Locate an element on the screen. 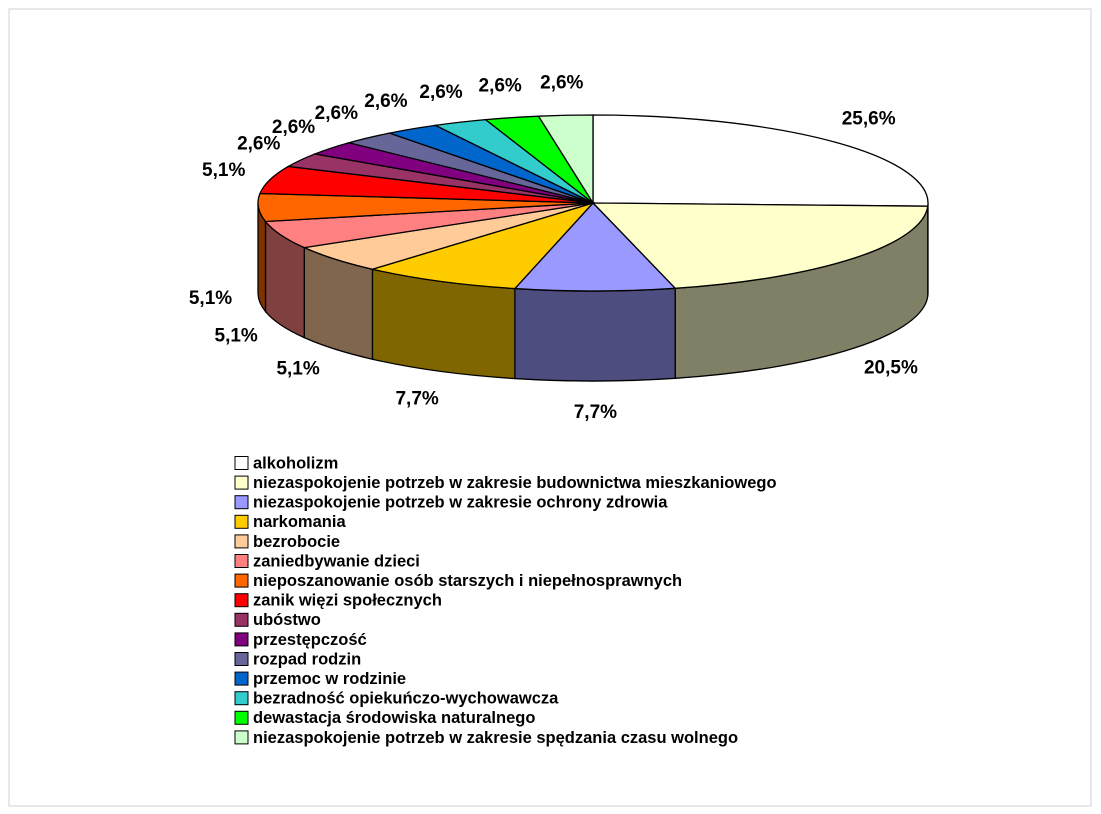 Image resolution: width=1101 pixels, height=814 pixels. legend-label: dewastacja środowiska naturalnego is located at coordinates (394, 718).